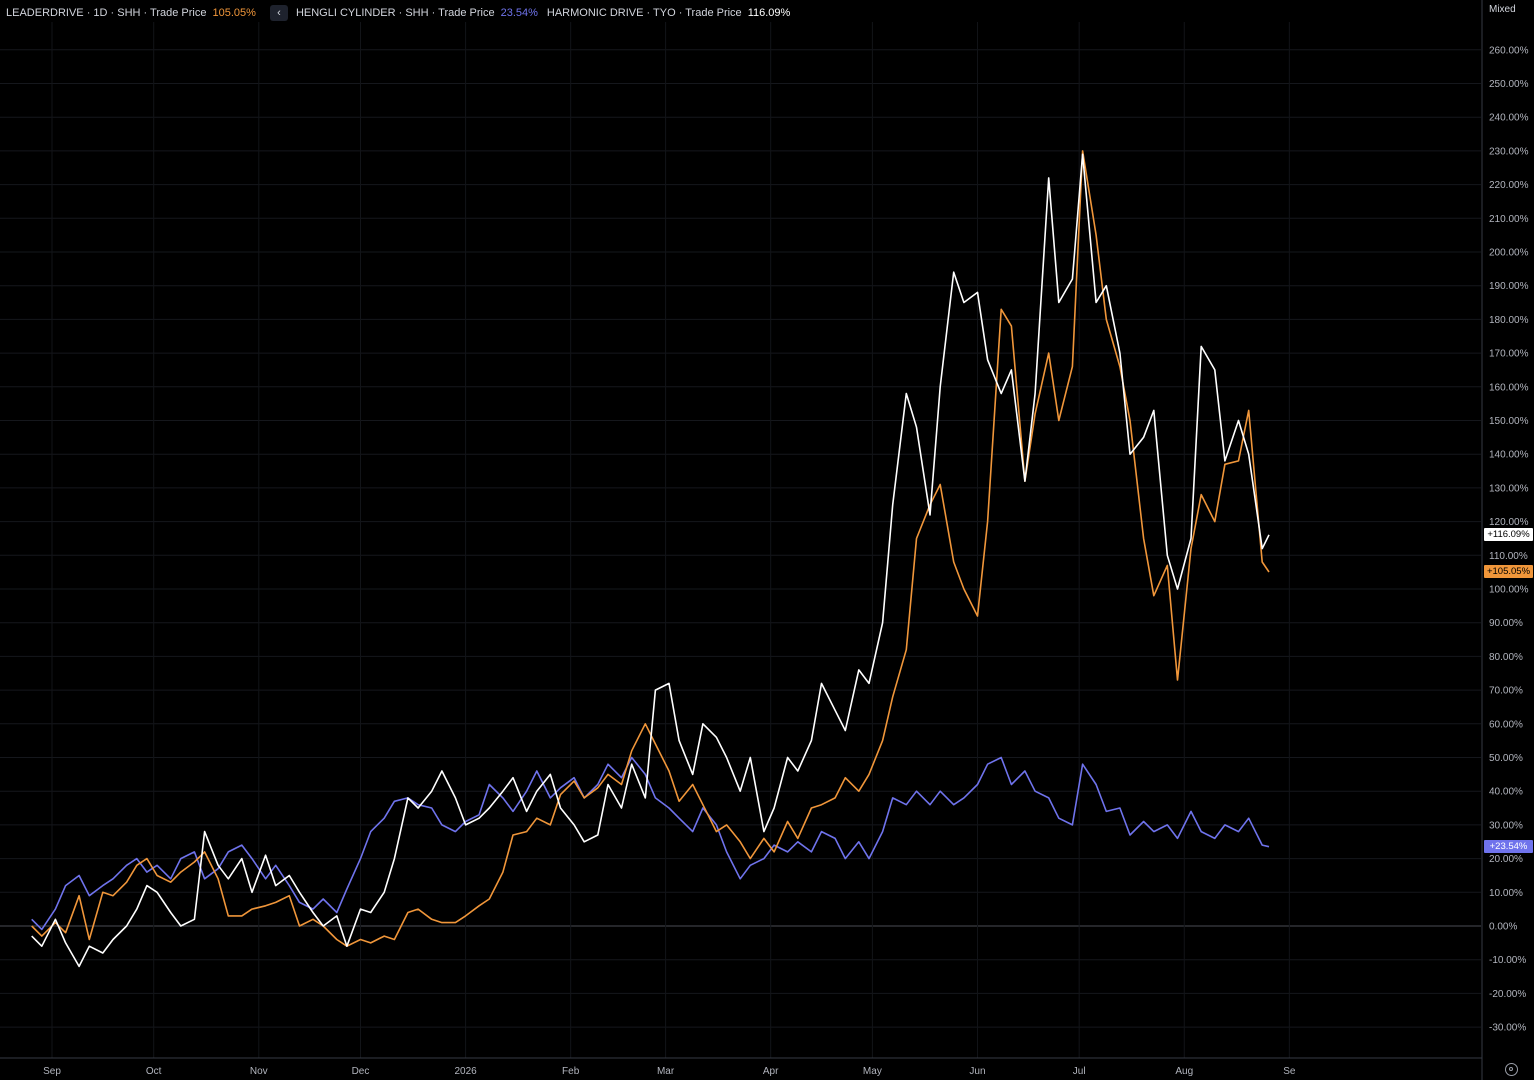 This screenshot has width=1534, height=1080. I want to click on y-tick-label: -20.00%, so click(1507, 994).